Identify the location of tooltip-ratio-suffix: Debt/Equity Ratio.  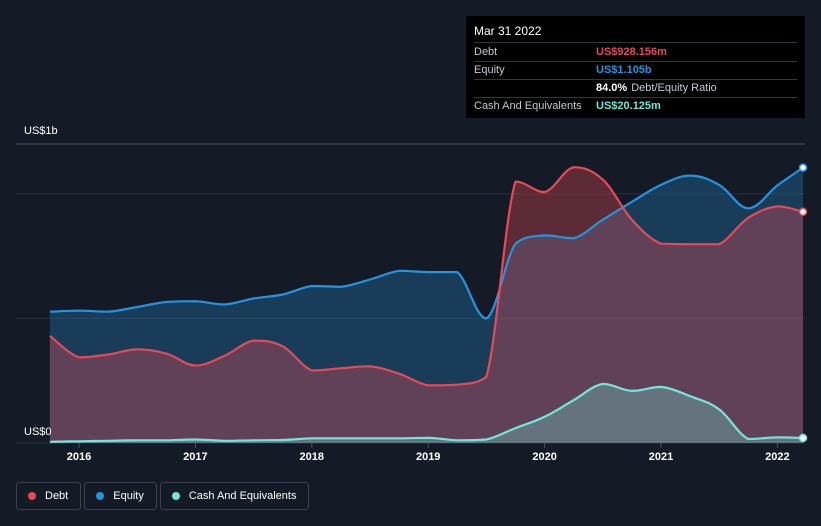
(674, 88).